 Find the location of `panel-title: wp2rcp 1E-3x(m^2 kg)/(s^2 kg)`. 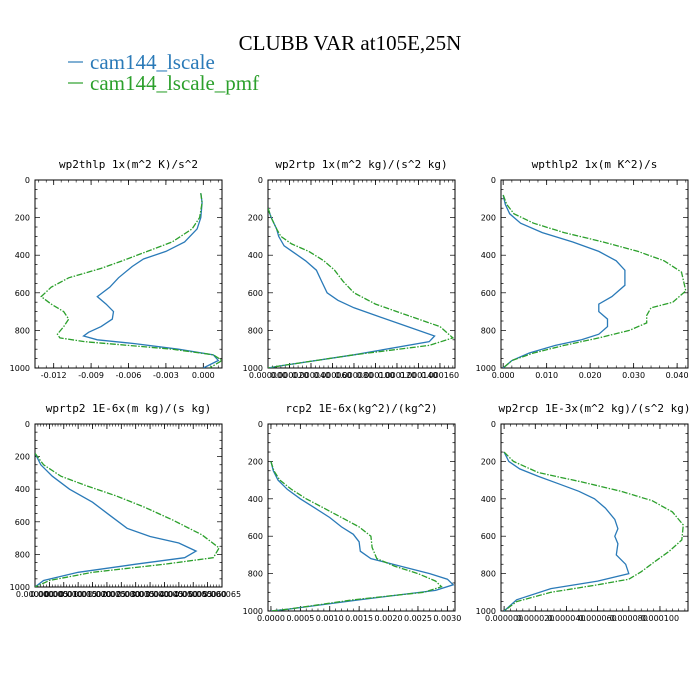

panel-title: wp2rcp 1E-3x(m^2 kg)/(s^2 kg) is located at coordinates (594, 408).